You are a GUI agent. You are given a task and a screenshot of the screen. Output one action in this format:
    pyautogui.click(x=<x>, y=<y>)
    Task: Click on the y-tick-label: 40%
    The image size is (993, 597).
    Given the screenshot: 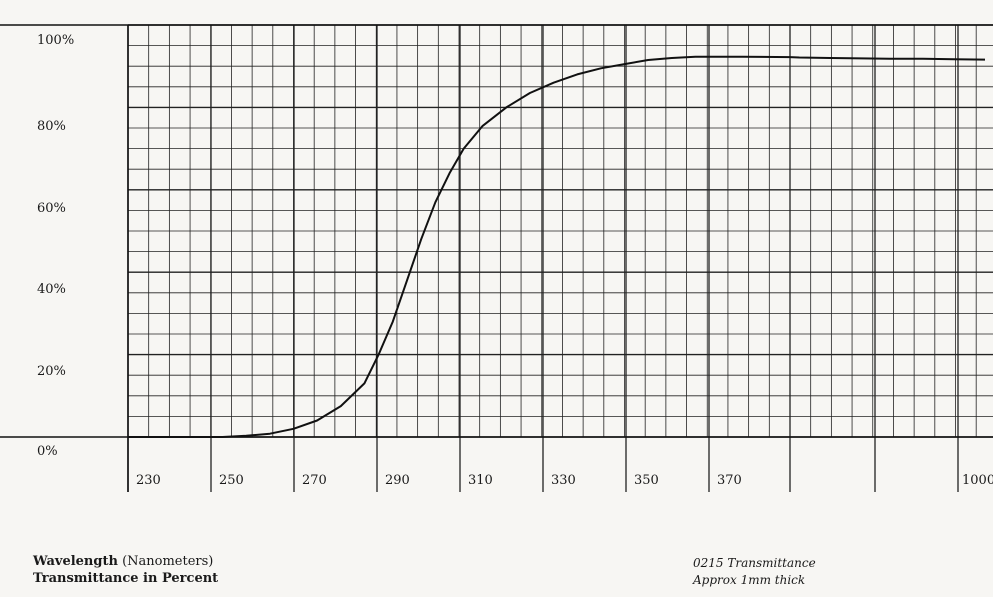 What is the action you would take?
    pyautogui.click(x=51, y=289)
    